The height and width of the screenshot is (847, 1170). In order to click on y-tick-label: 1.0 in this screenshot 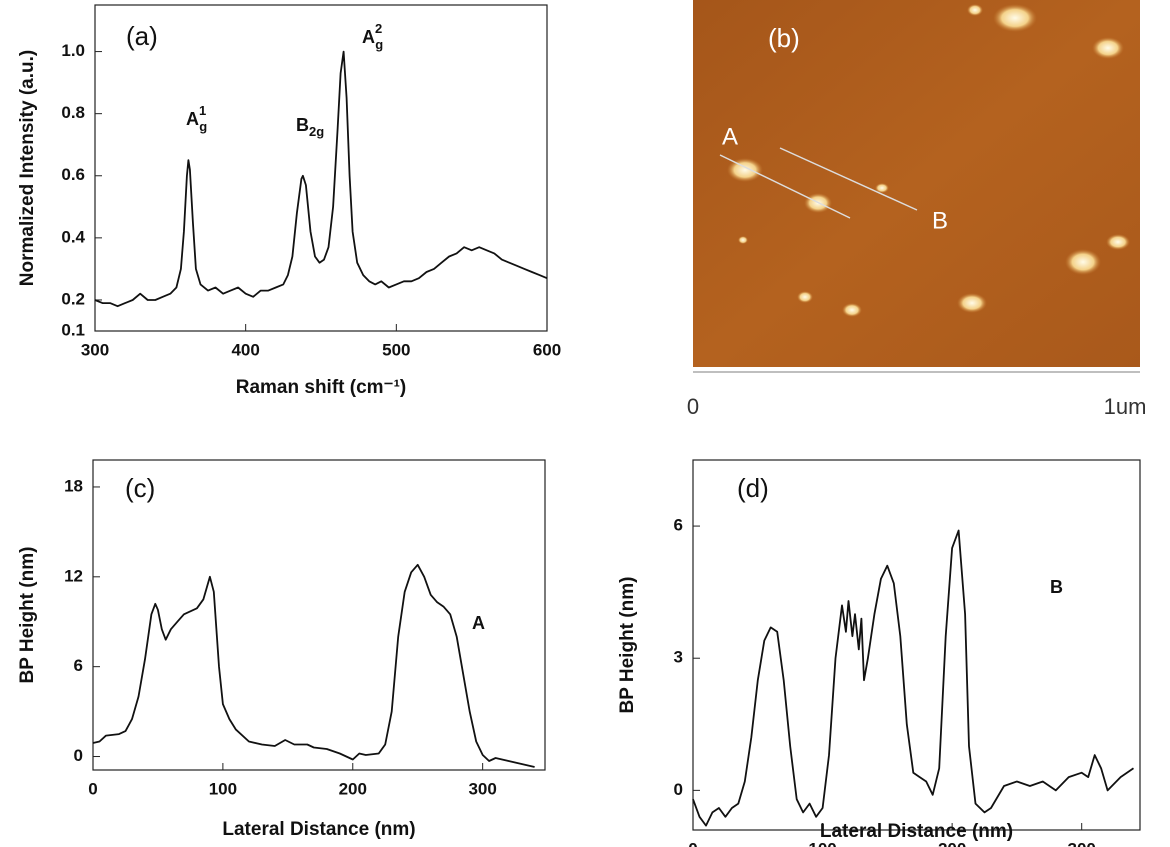, I will do `click(73, 50)`.